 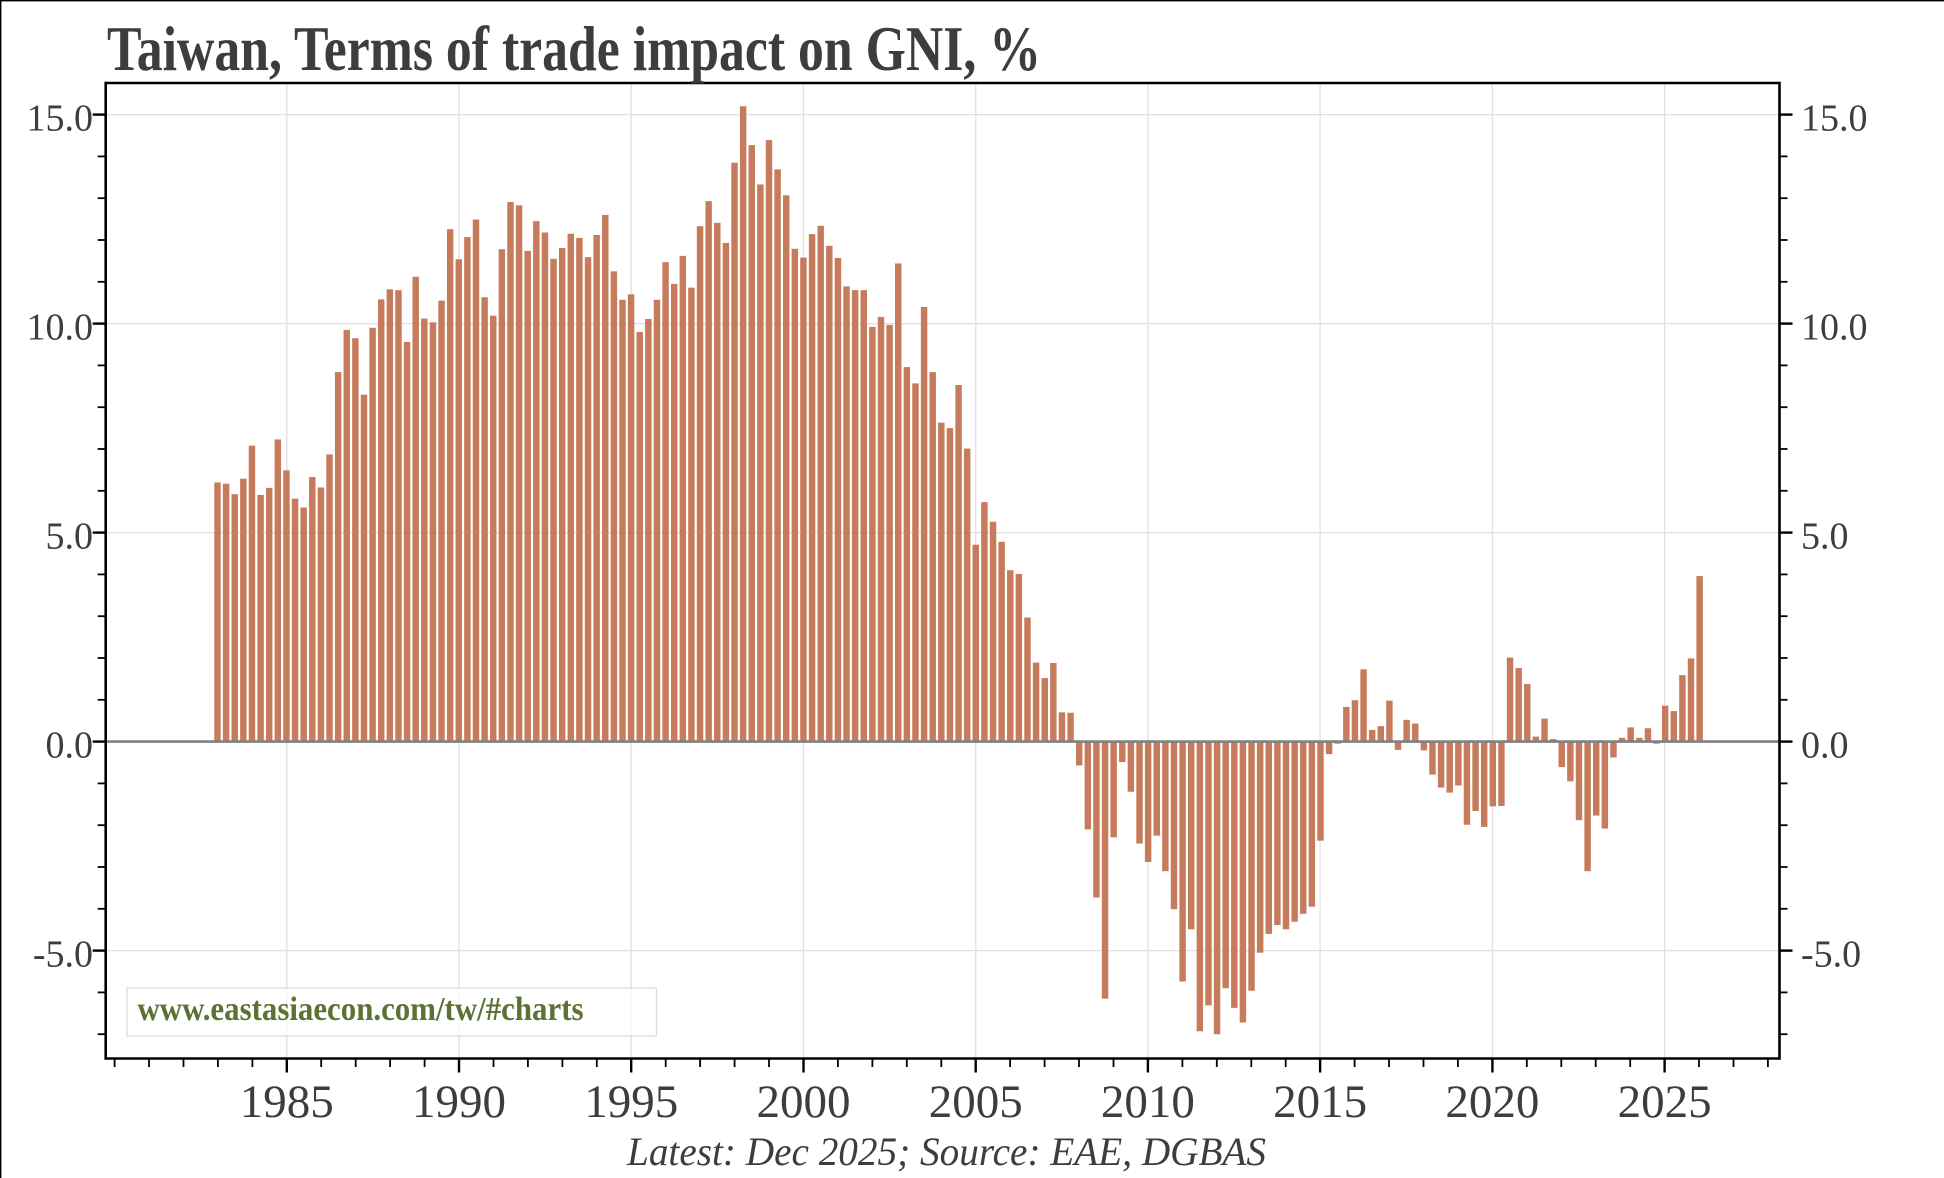 I want to click on svg-text: 1990, so click(x=459, y=1102).